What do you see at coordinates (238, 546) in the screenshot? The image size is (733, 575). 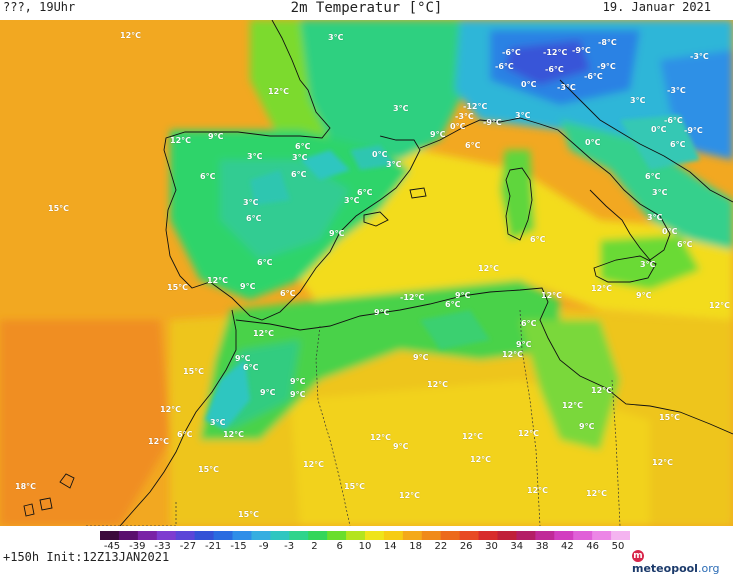 I see `color-scale-tick: -15` at bounding box center [238, 546].